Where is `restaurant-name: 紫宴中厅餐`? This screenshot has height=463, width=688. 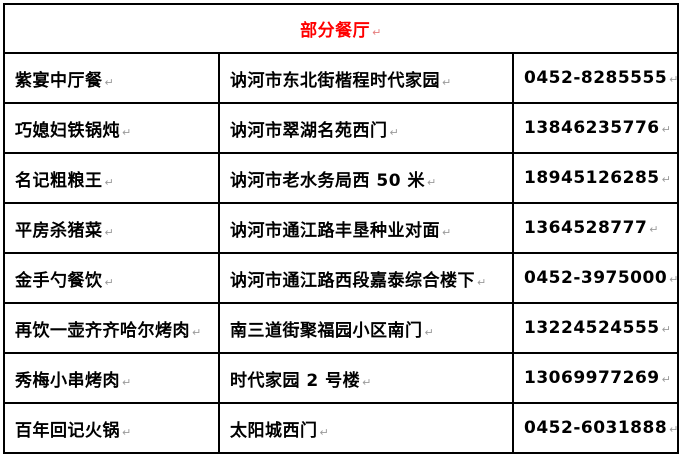
restaurant-name: 紫宴中厅餐 is located at coordinates (59, 80).